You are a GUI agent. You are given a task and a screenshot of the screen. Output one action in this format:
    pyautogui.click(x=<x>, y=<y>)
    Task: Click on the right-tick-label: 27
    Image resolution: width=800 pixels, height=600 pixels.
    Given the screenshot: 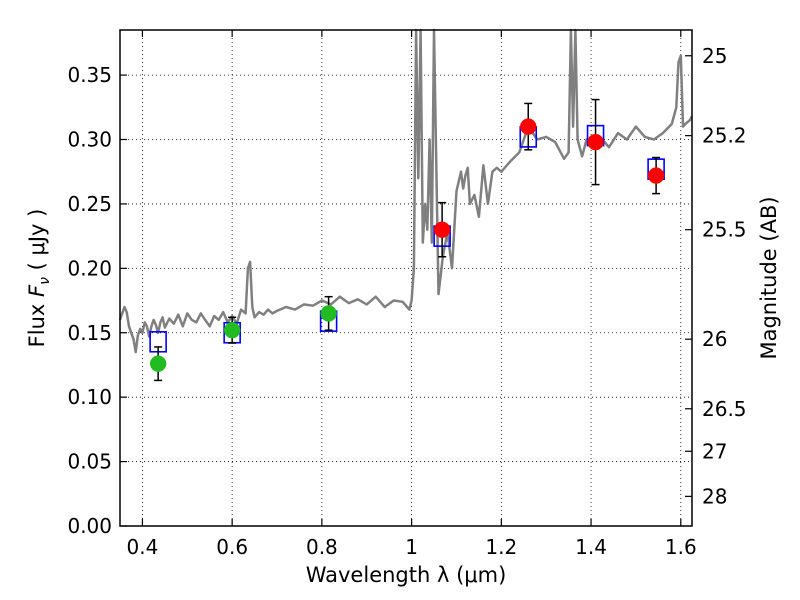 What is the action you would take?
    pyautogui.click(x=714, y=451)
    